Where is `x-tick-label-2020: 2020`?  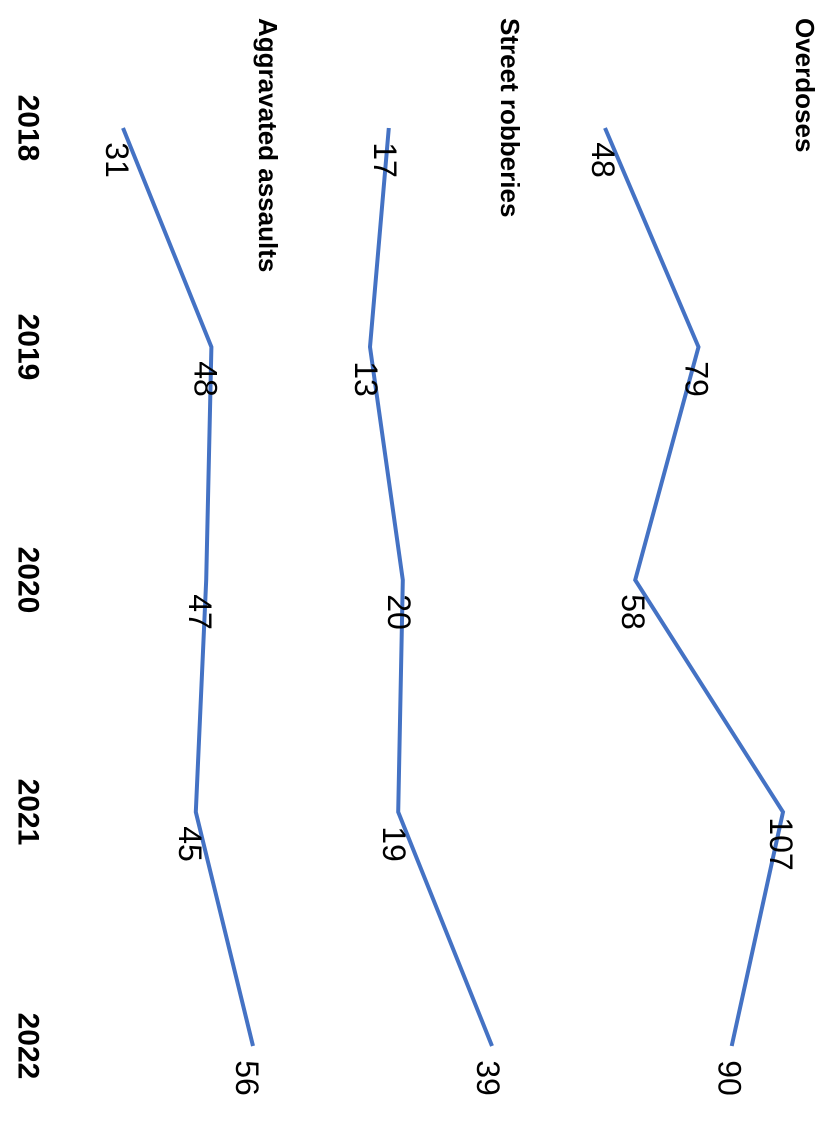 x-tick-label-2020: 2020 is located at coordinates (28, 580).